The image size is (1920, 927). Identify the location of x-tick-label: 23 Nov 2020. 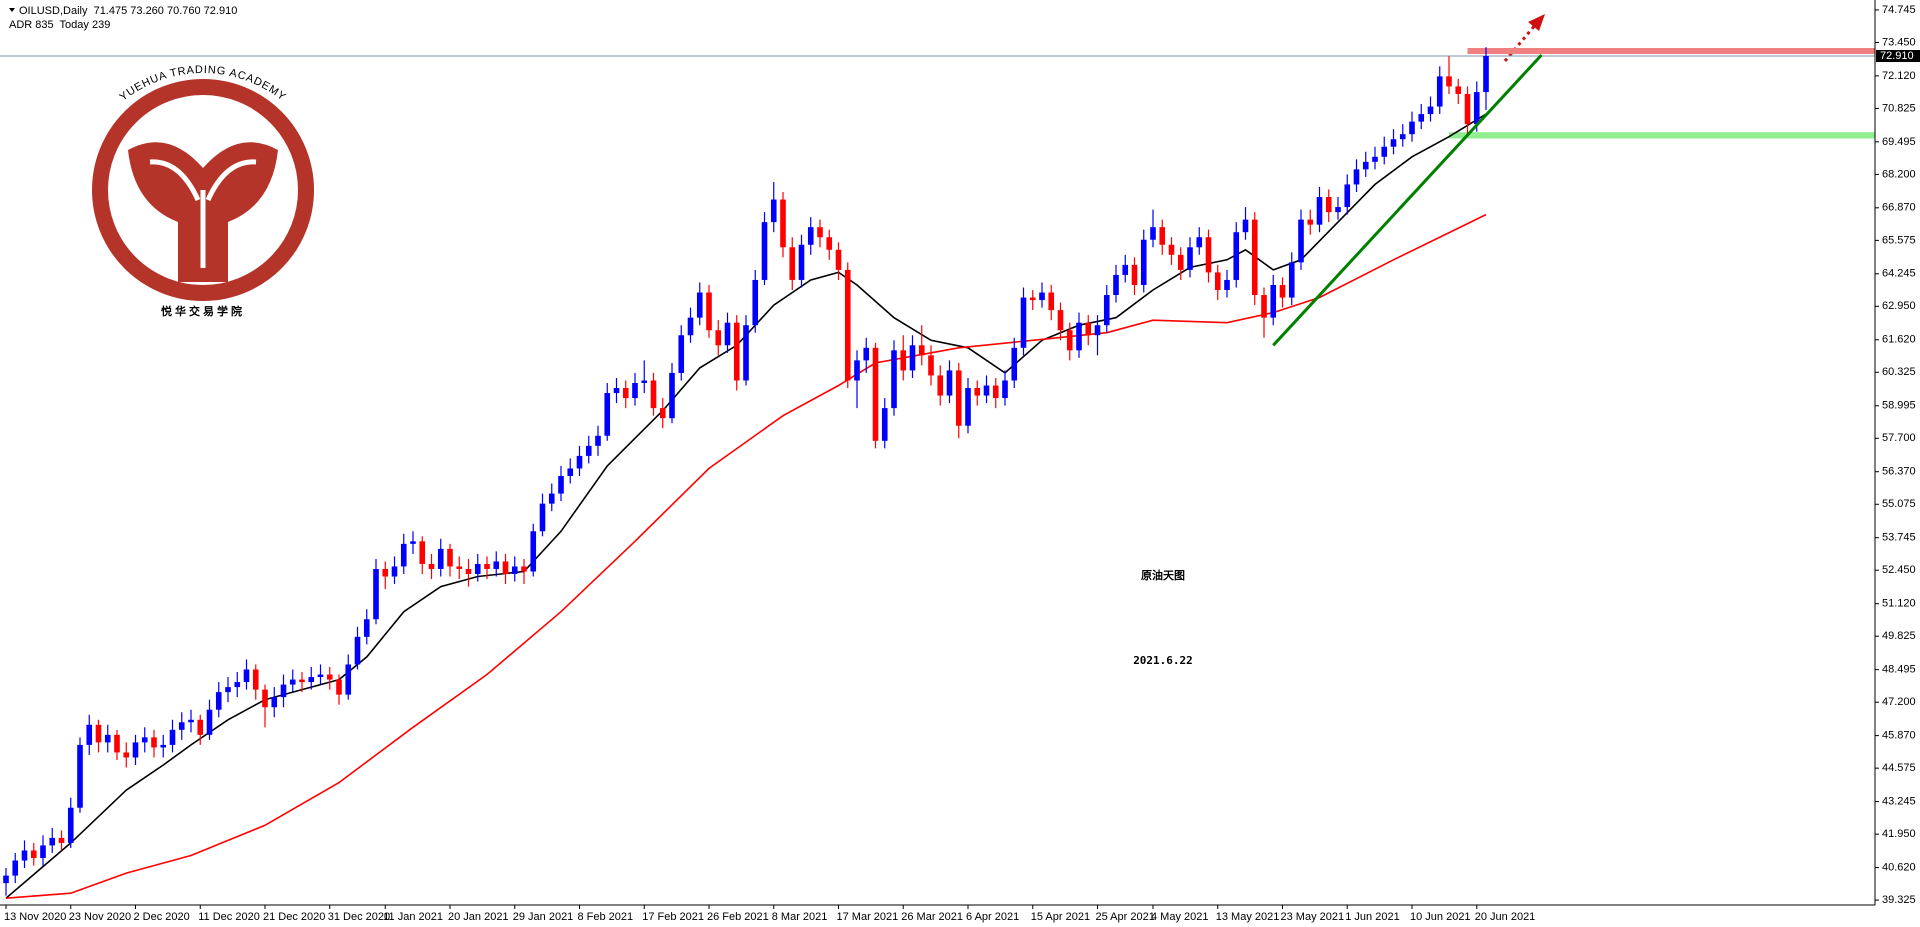
(100, 917).